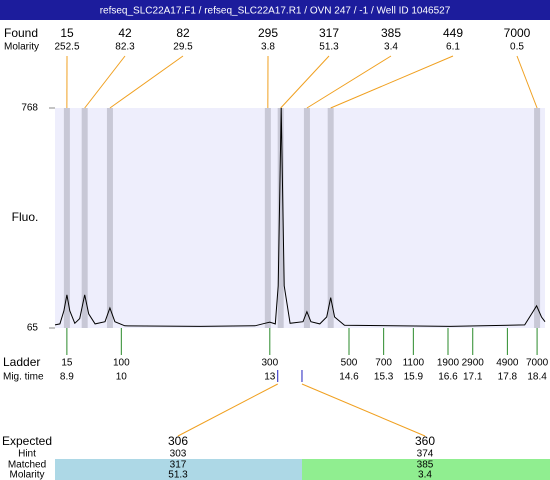 Image resolution: width=550 pixels, height=480 pixels. Describe the element at coordinates (448, 377) in the screenshot. I see `ladder-time: 16.6` at that location.